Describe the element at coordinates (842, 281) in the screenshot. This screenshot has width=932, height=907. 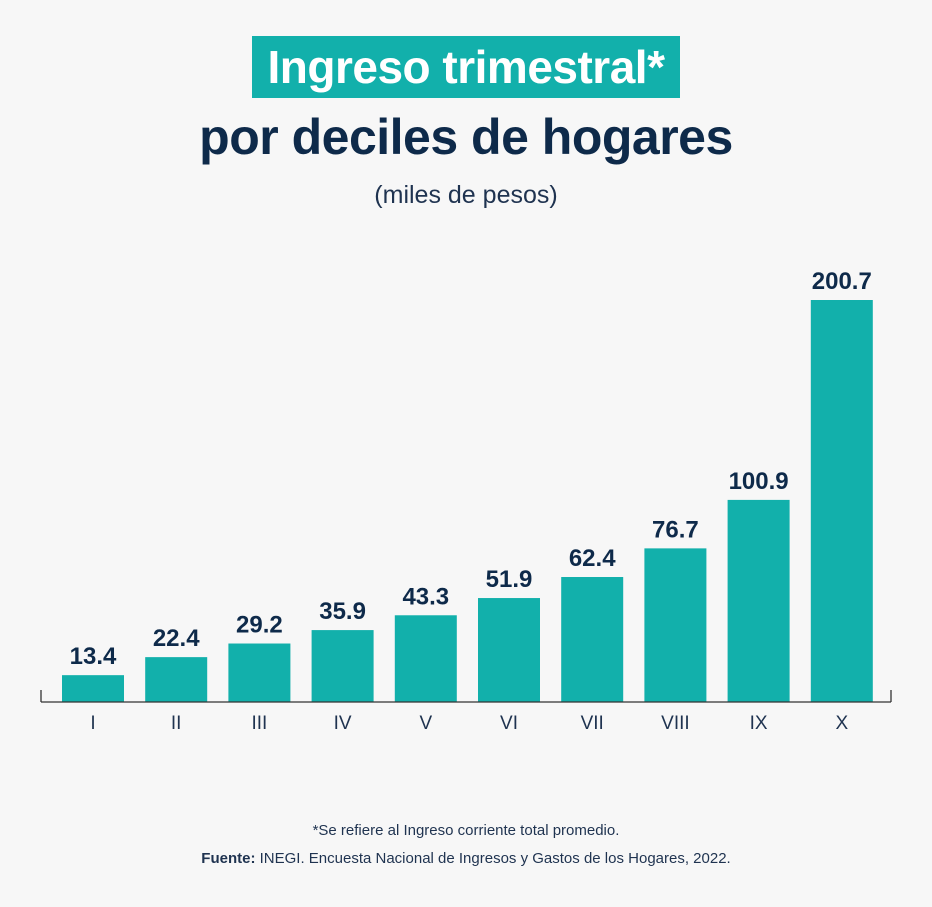
I see `bar-value-label: 200.7` at that location.